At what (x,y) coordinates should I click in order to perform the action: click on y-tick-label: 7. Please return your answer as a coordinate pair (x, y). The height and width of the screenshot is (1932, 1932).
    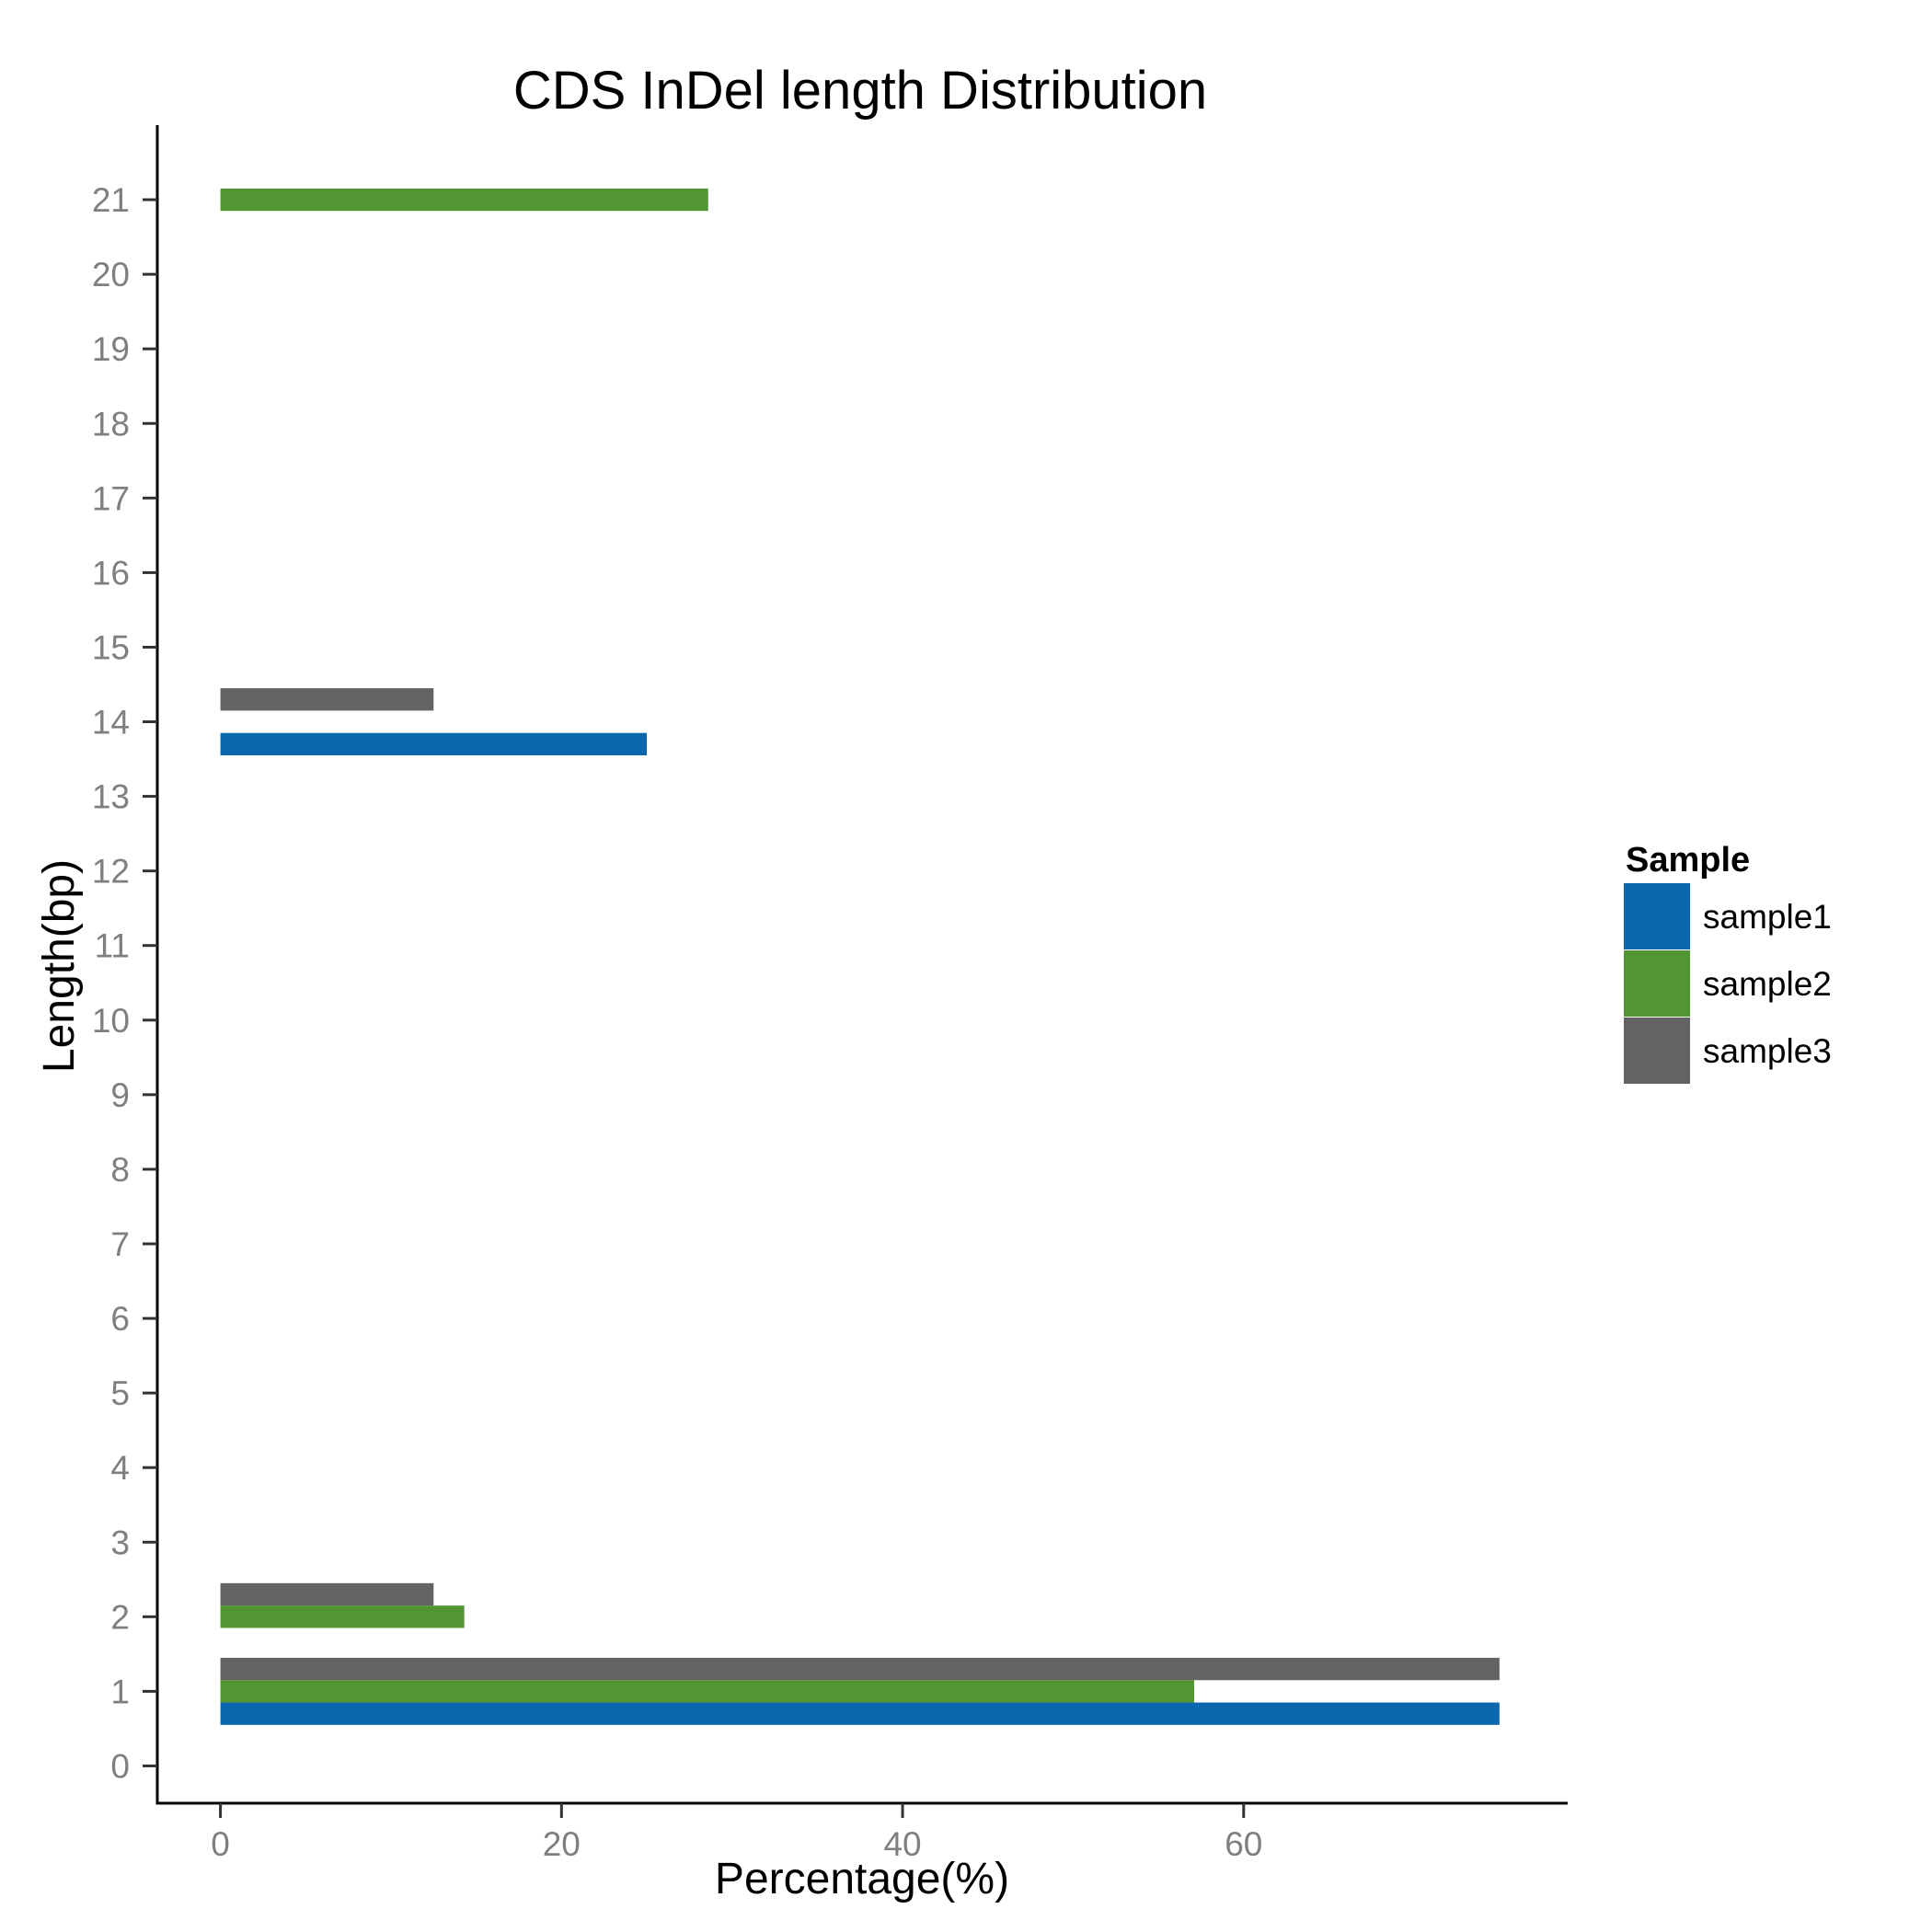
    Looking at the image, I should click on (120, 1244).